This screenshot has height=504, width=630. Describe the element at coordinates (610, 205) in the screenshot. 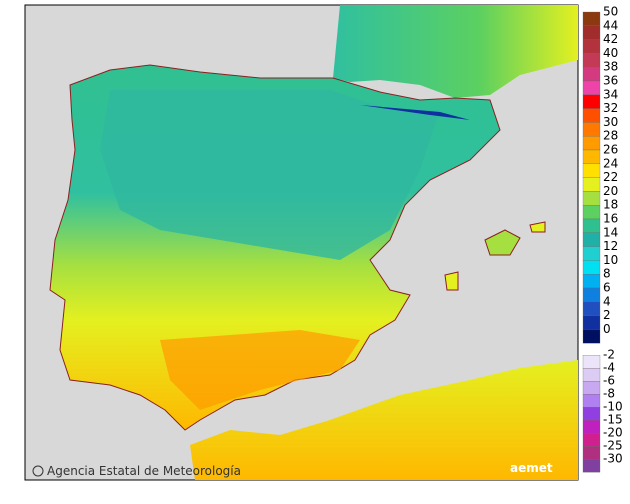

I see `legend-label: 18` at that location.